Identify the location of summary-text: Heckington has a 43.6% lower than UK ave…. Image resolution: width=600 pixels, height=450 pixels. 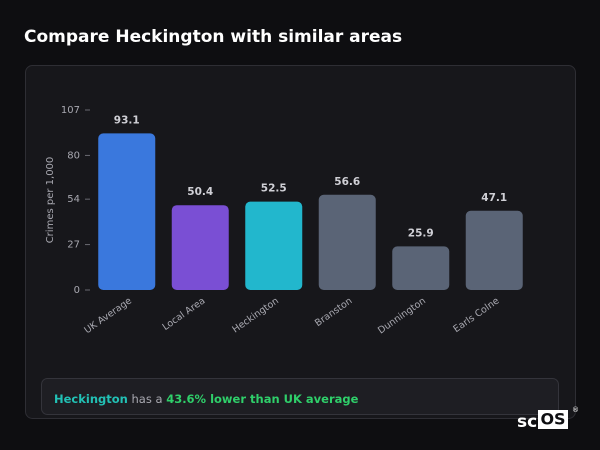
(206, 399).